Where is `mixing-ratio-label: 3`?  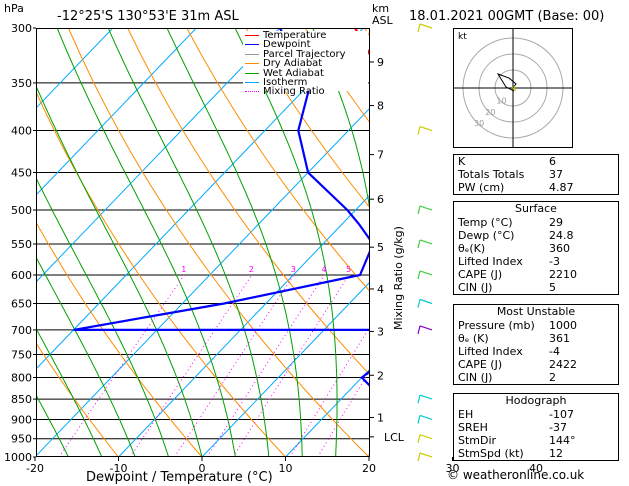 mixing-ratio-label: 3 is located at coordinates (293, 269).